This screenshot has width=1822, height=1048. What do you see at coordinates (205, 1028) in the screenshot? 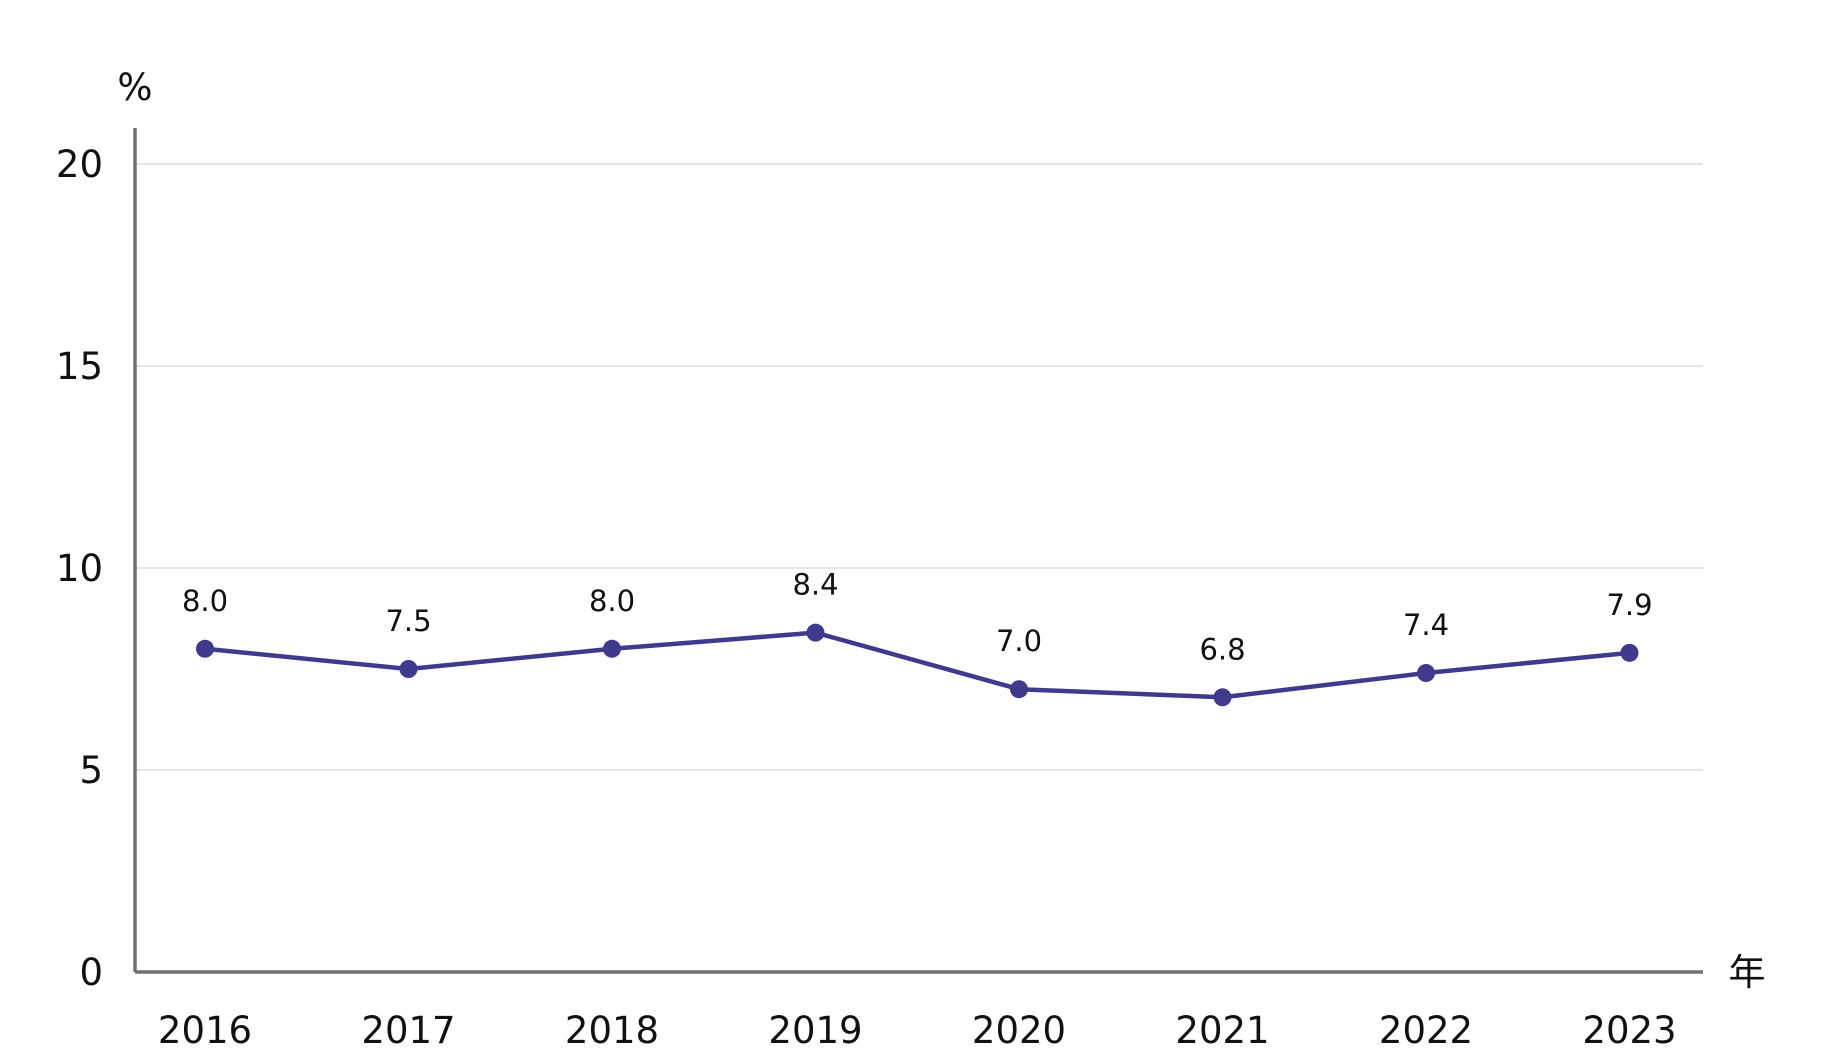
I see `x-tick-label: 2016` at bounding box center [205, 1028].